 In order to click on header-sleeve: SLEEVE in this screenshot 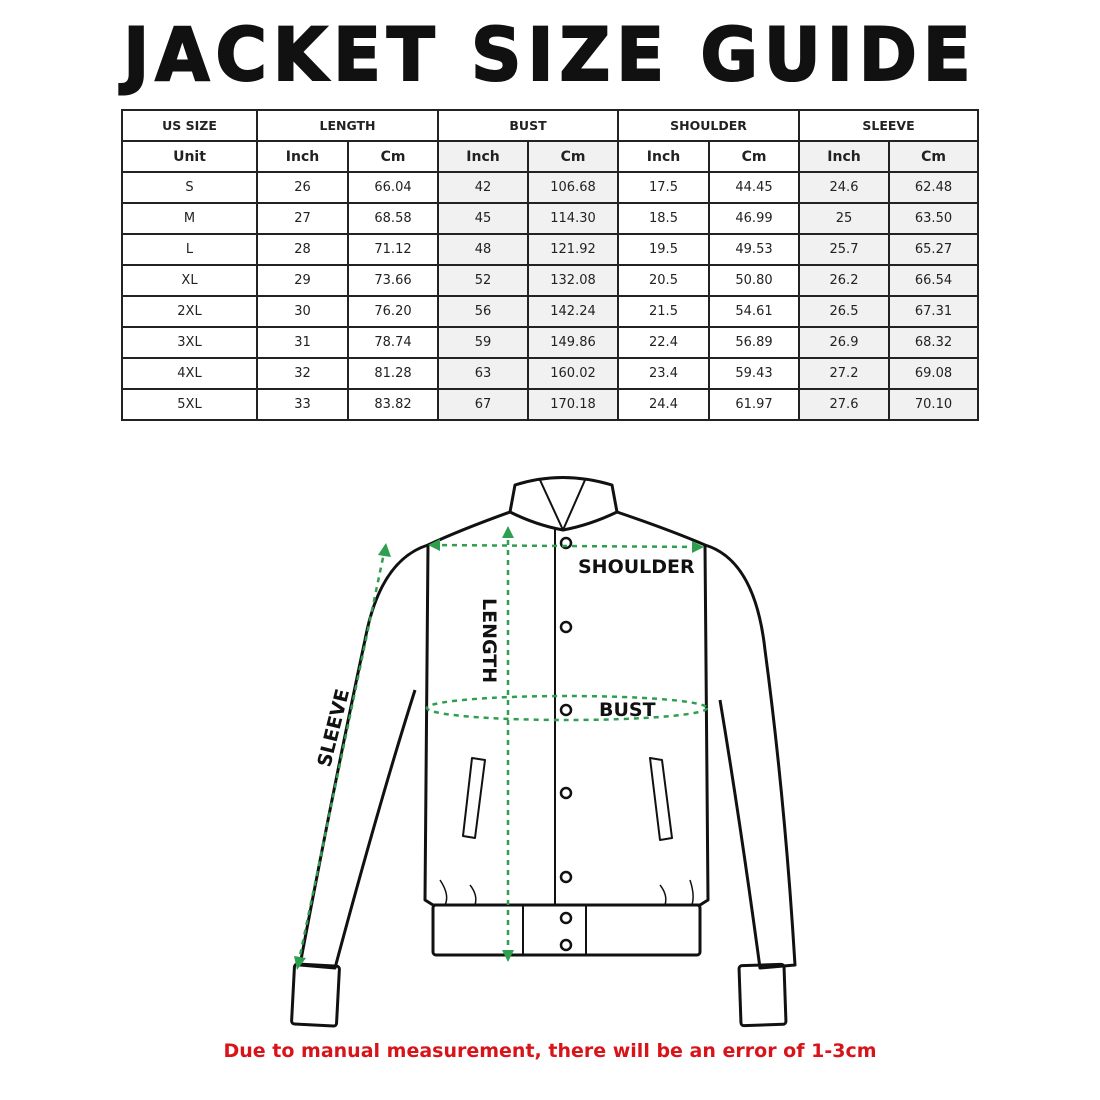, I will do `click(888, 125)`.